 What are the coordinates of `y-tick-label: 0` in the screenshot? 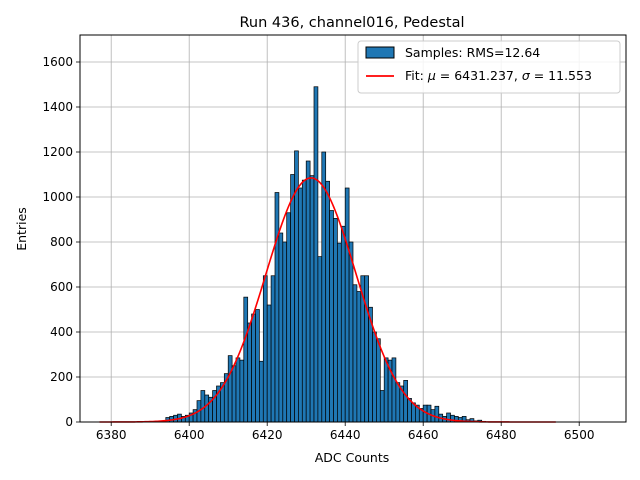 It's located at (69, 422).